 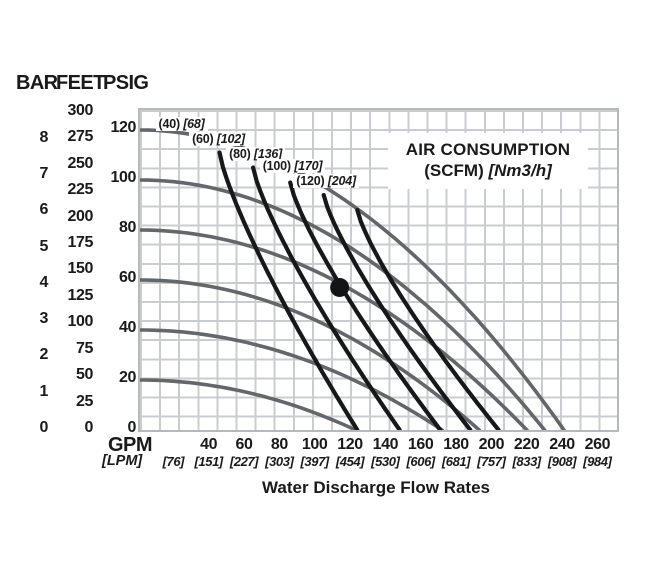 What do you see at coordinates (312, 181) in the screenshot?
I see `air-curve-label-scfm: (120)` at bounding box center [312, 181].